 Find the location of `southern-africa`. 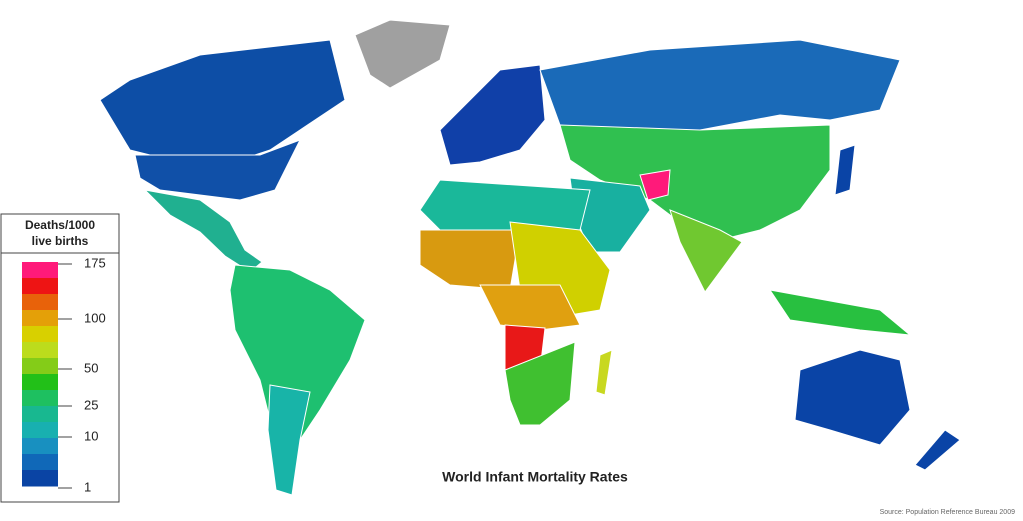

southern-africa is located at coordinates (540, 383).